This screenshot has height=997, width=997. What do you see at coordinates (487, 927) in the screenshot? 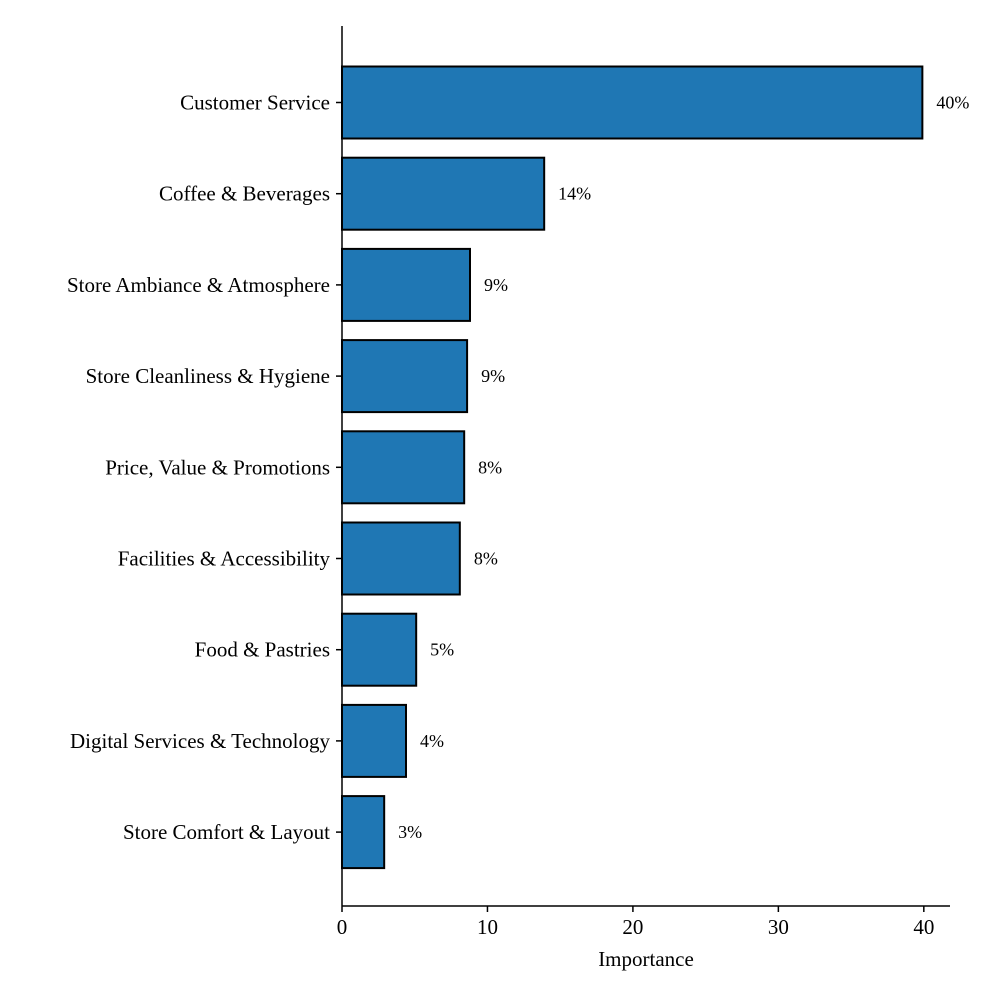
I see `x-tick-label: 10` at bounding box center [487, 927].